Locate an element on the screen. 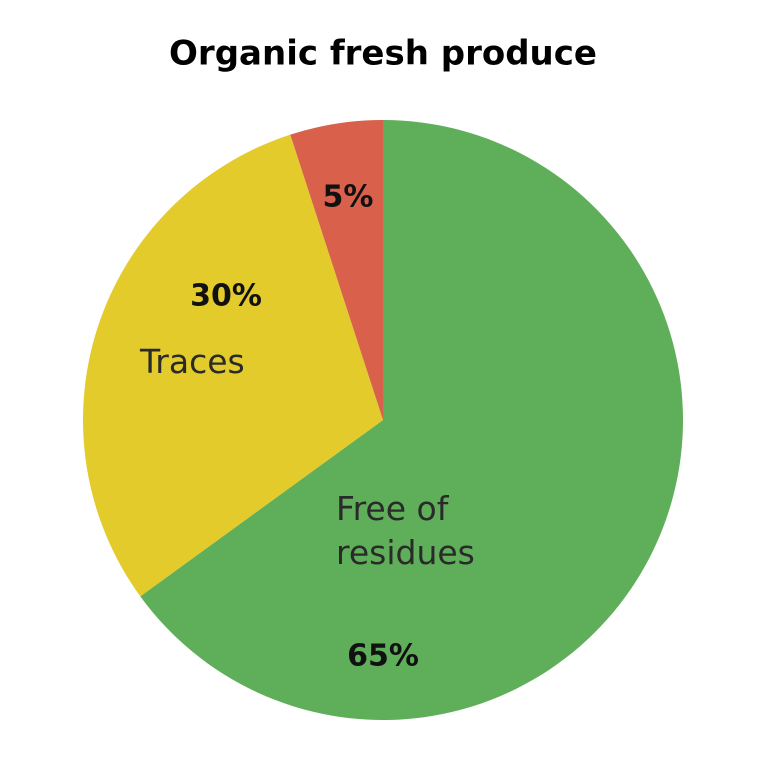 This screenshot has width=768, height=768. value-label: 65% is located at coordinates (383, 656).